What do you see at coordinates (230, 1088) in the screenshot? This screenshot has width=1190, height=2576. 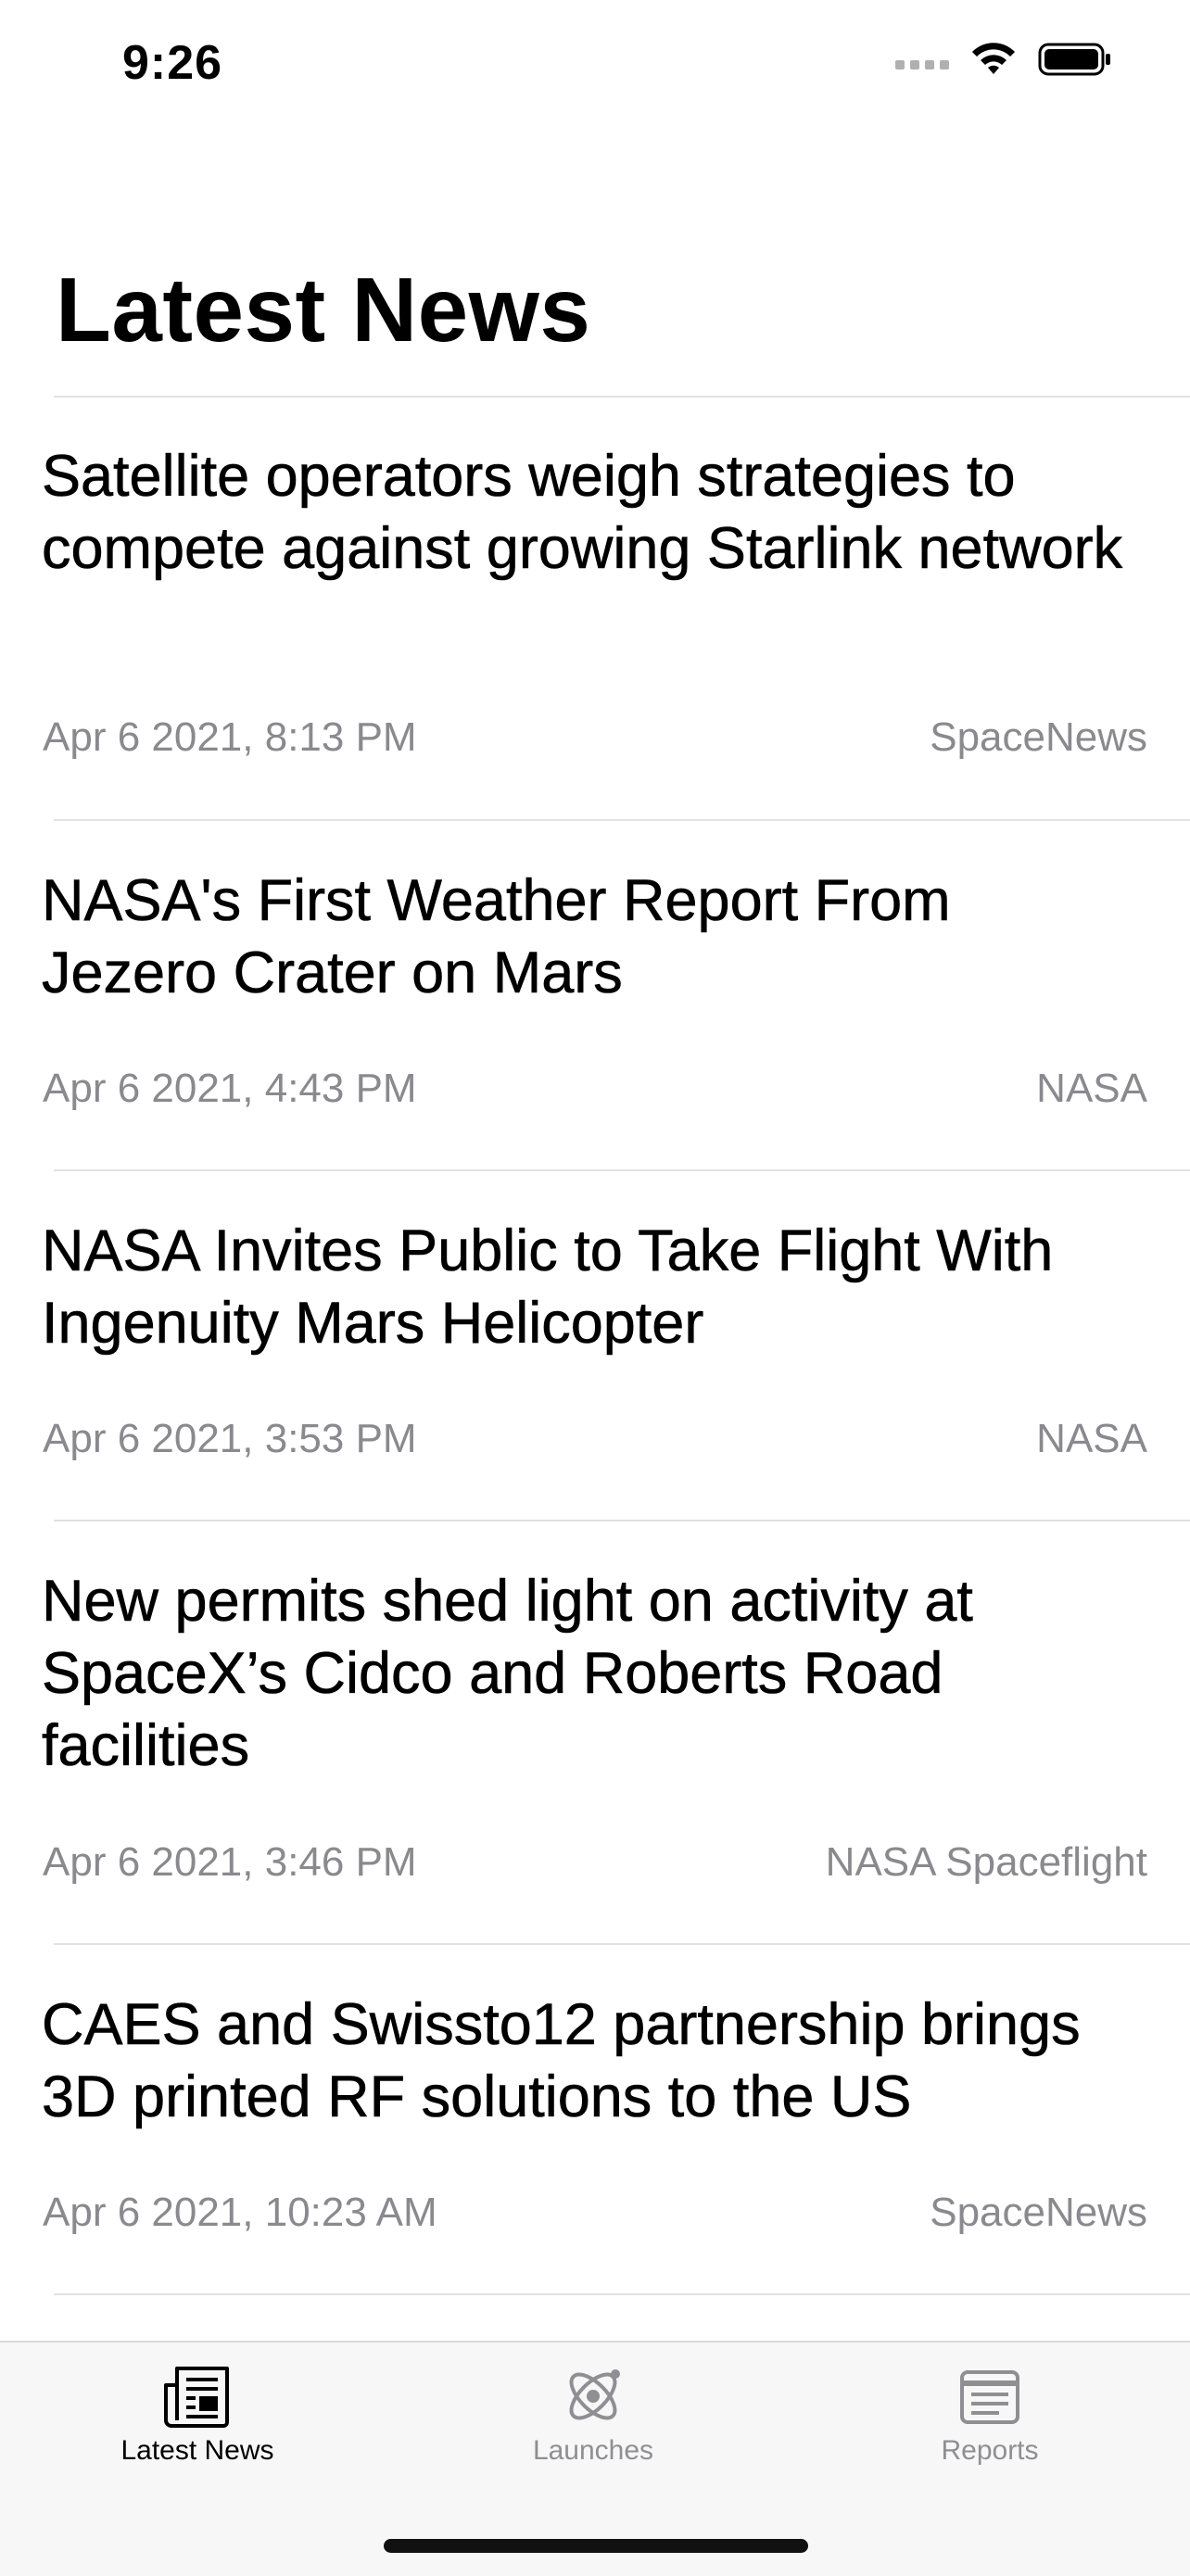 I see `news-date: Apr 6 2021, 4:43 PM` at bounding box center [230, 1088].